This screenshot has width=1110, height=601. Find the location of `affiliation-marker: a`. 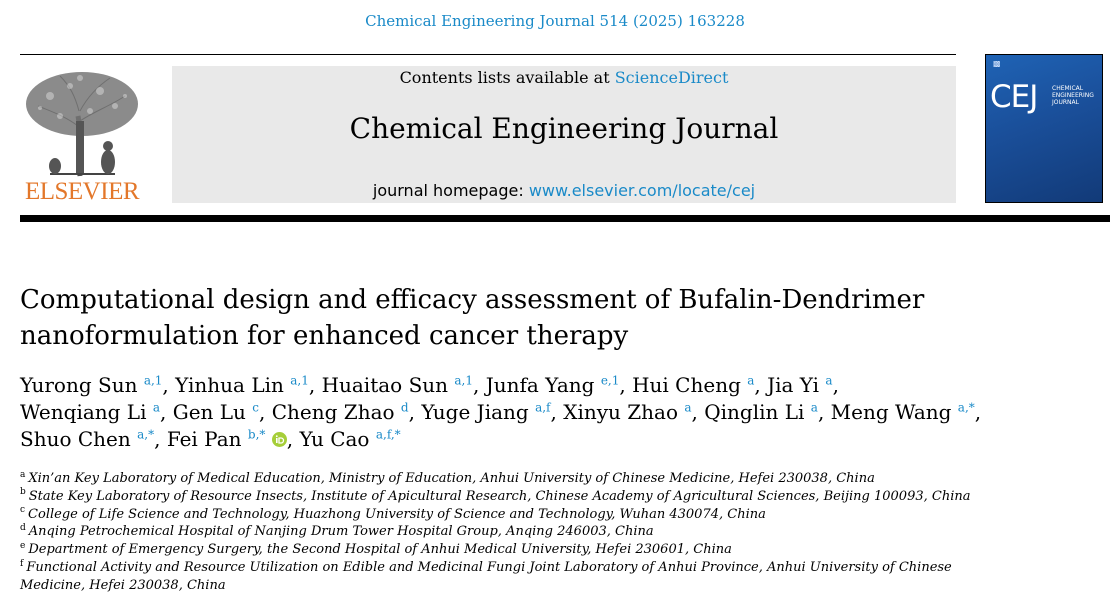

affiliation-marker: a is located at coordinates (23, 474).